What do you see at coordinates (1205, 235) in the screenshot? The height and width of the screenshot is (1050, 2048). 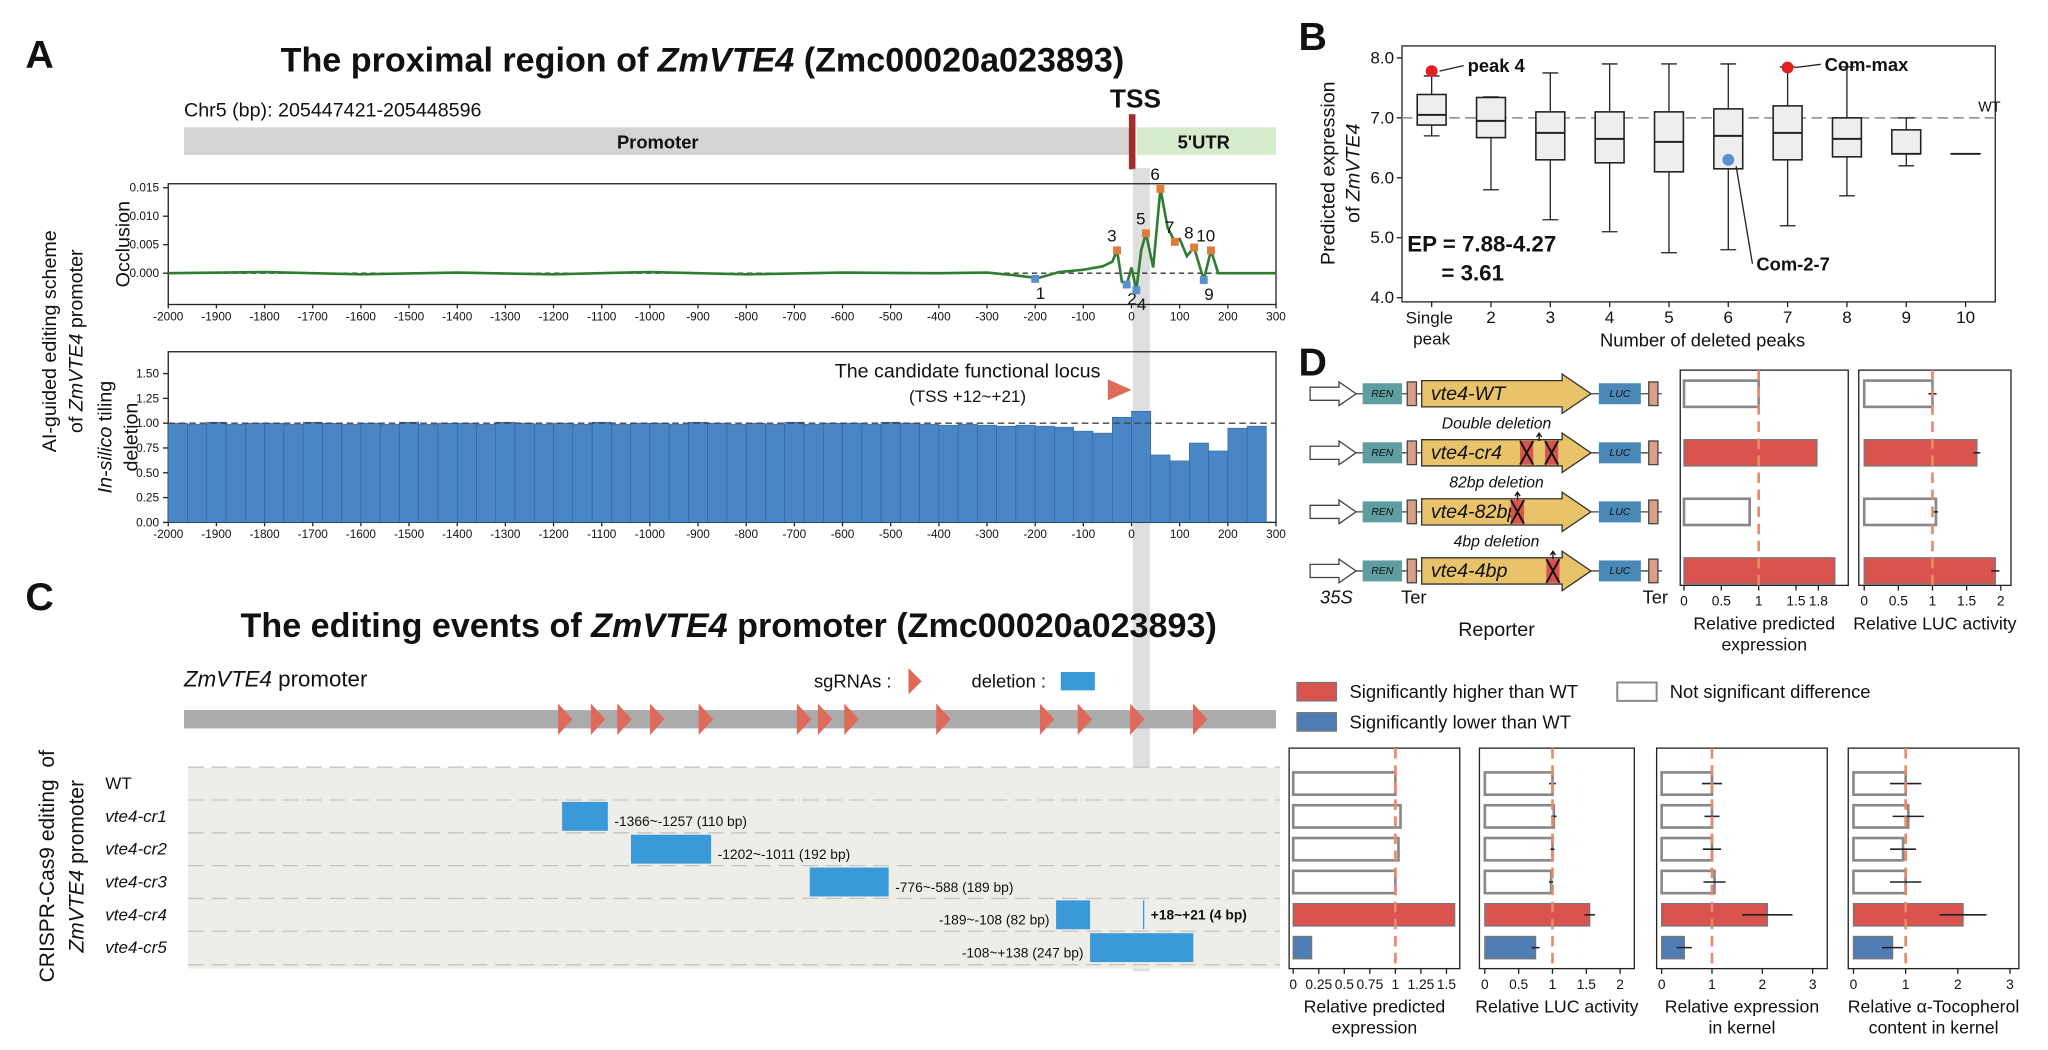 I see `peak-label: 10` at bounding box center [1205, 235].